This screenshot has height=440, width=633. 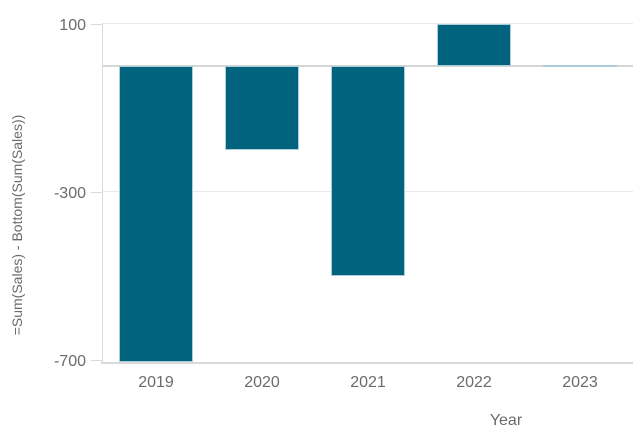 What do you see at coordinates (262, 382) in the screenshot?
I see `x-tick-label-2020: 2020` at bounding box center [262, 382].